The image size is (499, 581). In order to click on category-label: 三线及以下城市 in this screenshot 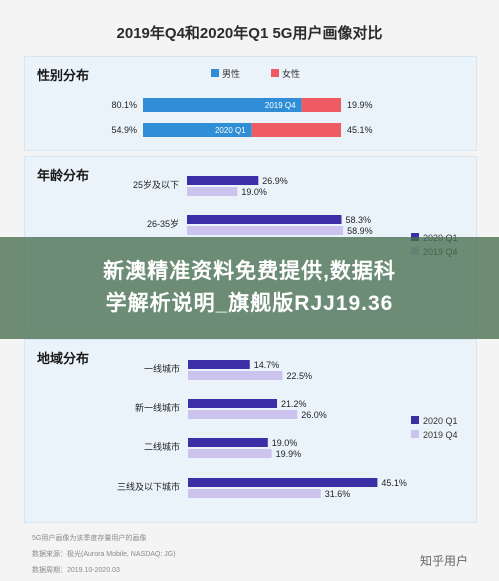, I will do `click(148, 486)`.